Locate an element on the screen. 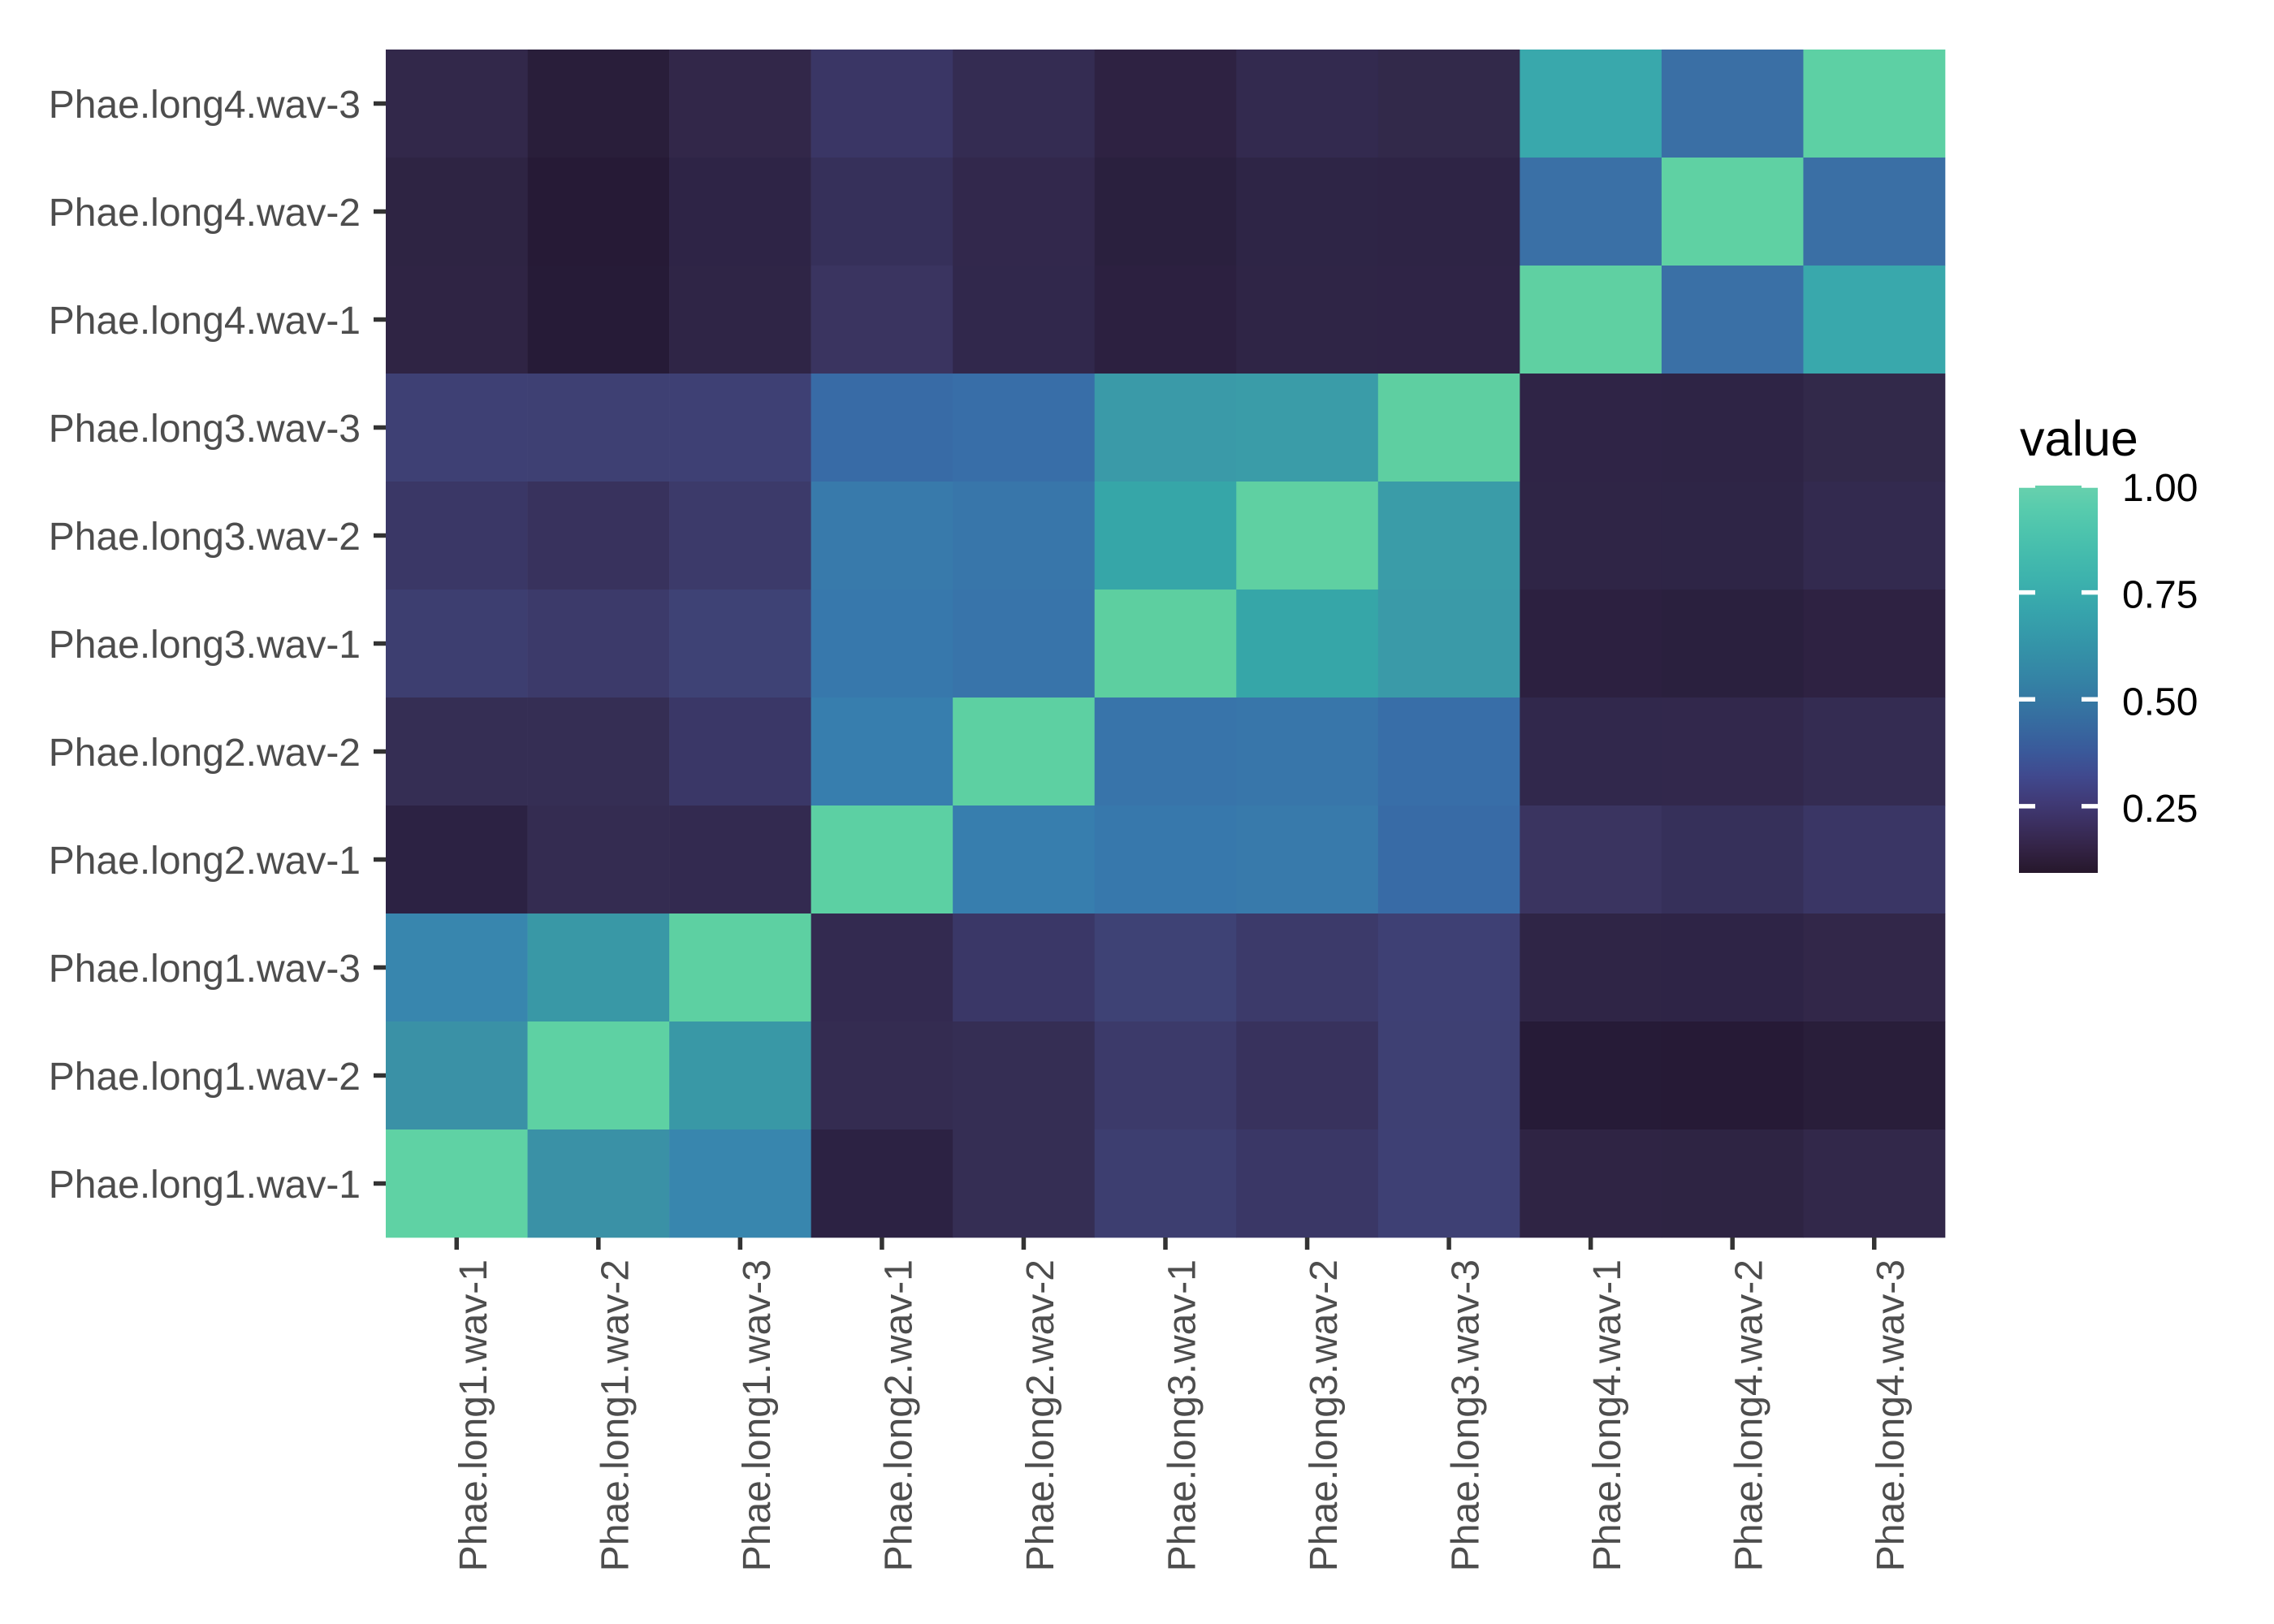  svg-text: 0.25 is located at coordinates (2160, 809).